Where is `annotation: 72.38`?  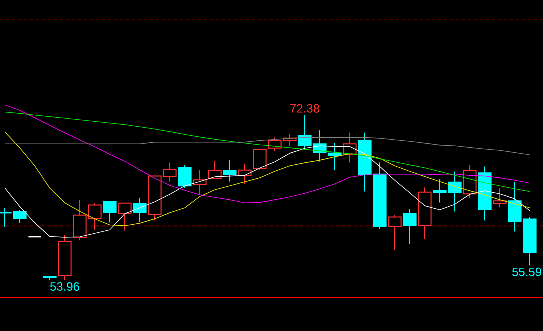
annotation: 72.38 is located at coordinates (305, 108).